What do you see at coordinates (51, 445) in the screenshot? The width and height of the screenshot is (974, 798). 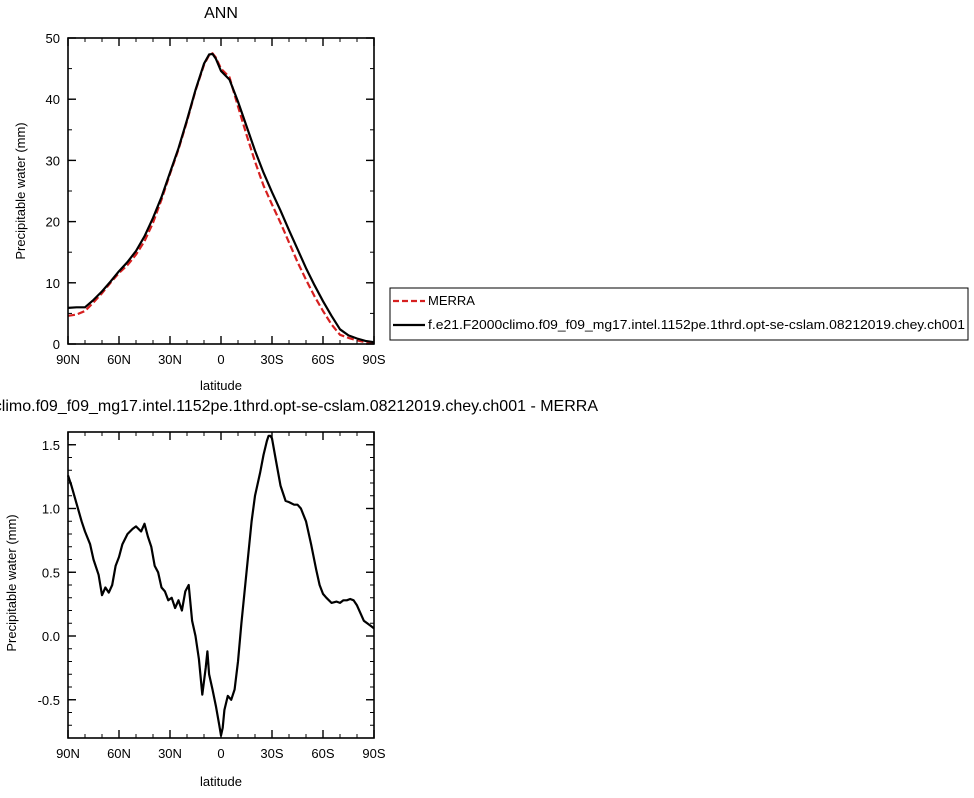 I see `bottom-y-tick-label: 1.5` at bounding box center [51, 445].